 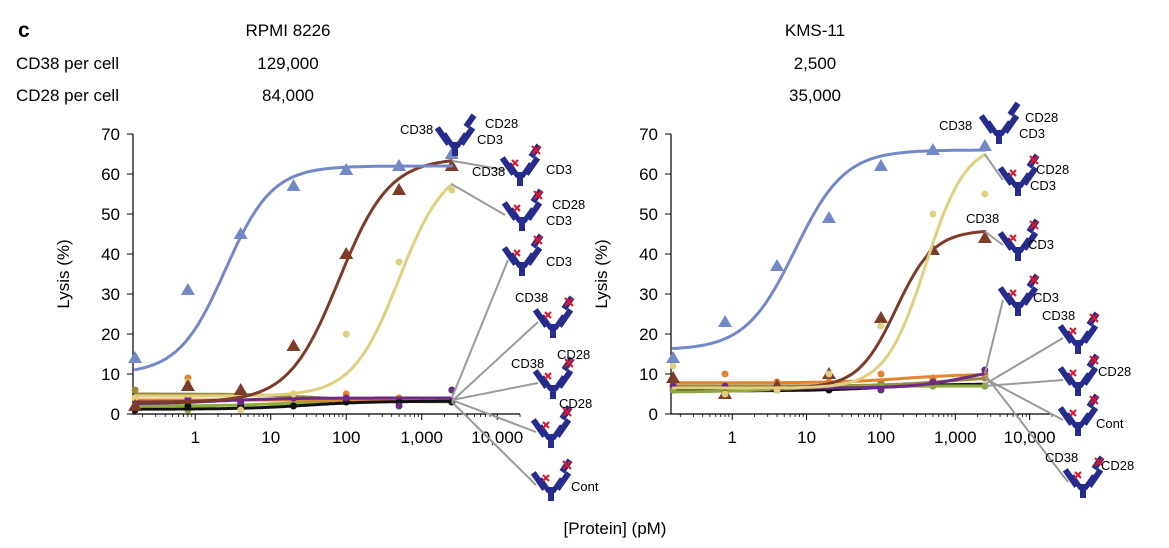 I want to click on series-blue, so click(x=293, y=259).